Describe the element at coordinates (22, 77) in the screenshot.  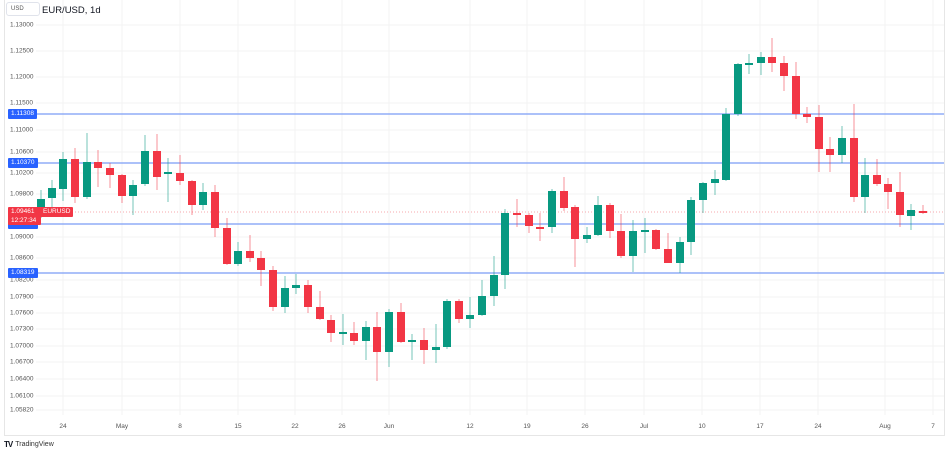
I see `y-tick-label: 1.12000` at that location.